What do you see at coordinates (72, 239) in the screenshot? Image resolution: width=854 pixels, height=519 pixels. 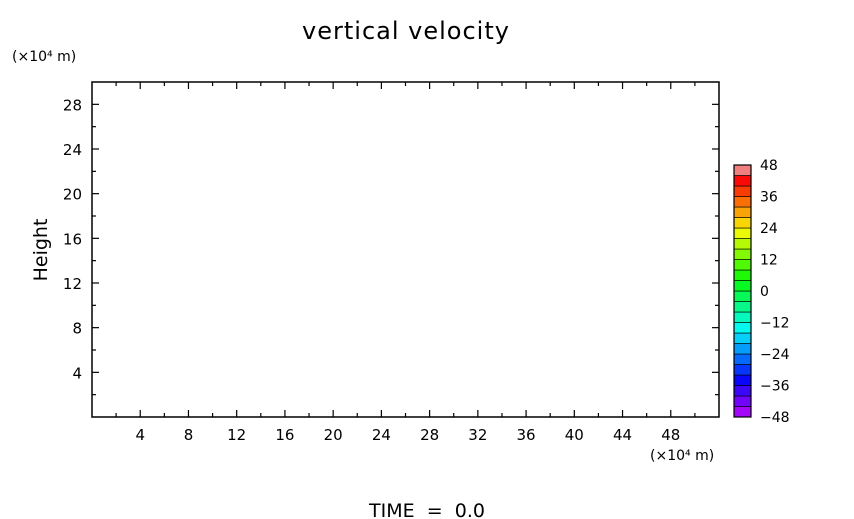 I see `y-tick-label: 16` at bounding box center [72, 239].